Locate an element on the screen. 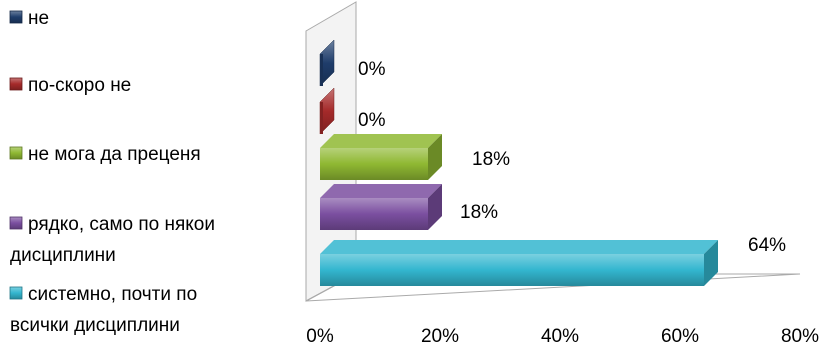 The image size is (825, 346). x-tick-label-4: 80% is located at coordinates (800, 336).